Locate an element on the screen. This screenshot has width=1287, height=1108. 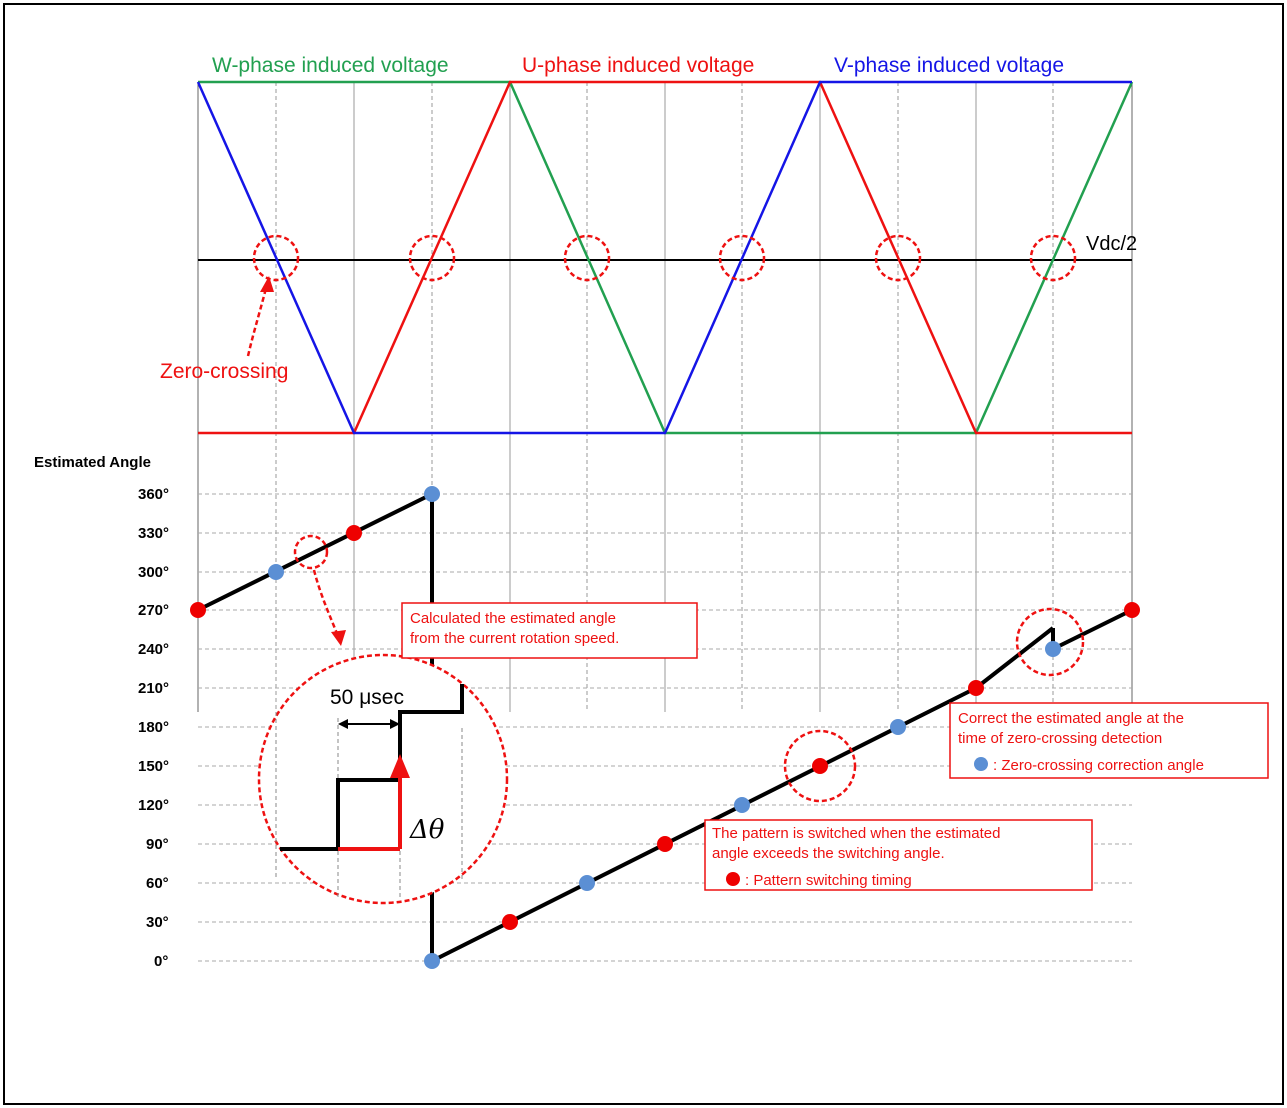
step-arrow-left is located at coordinates (343, 724).